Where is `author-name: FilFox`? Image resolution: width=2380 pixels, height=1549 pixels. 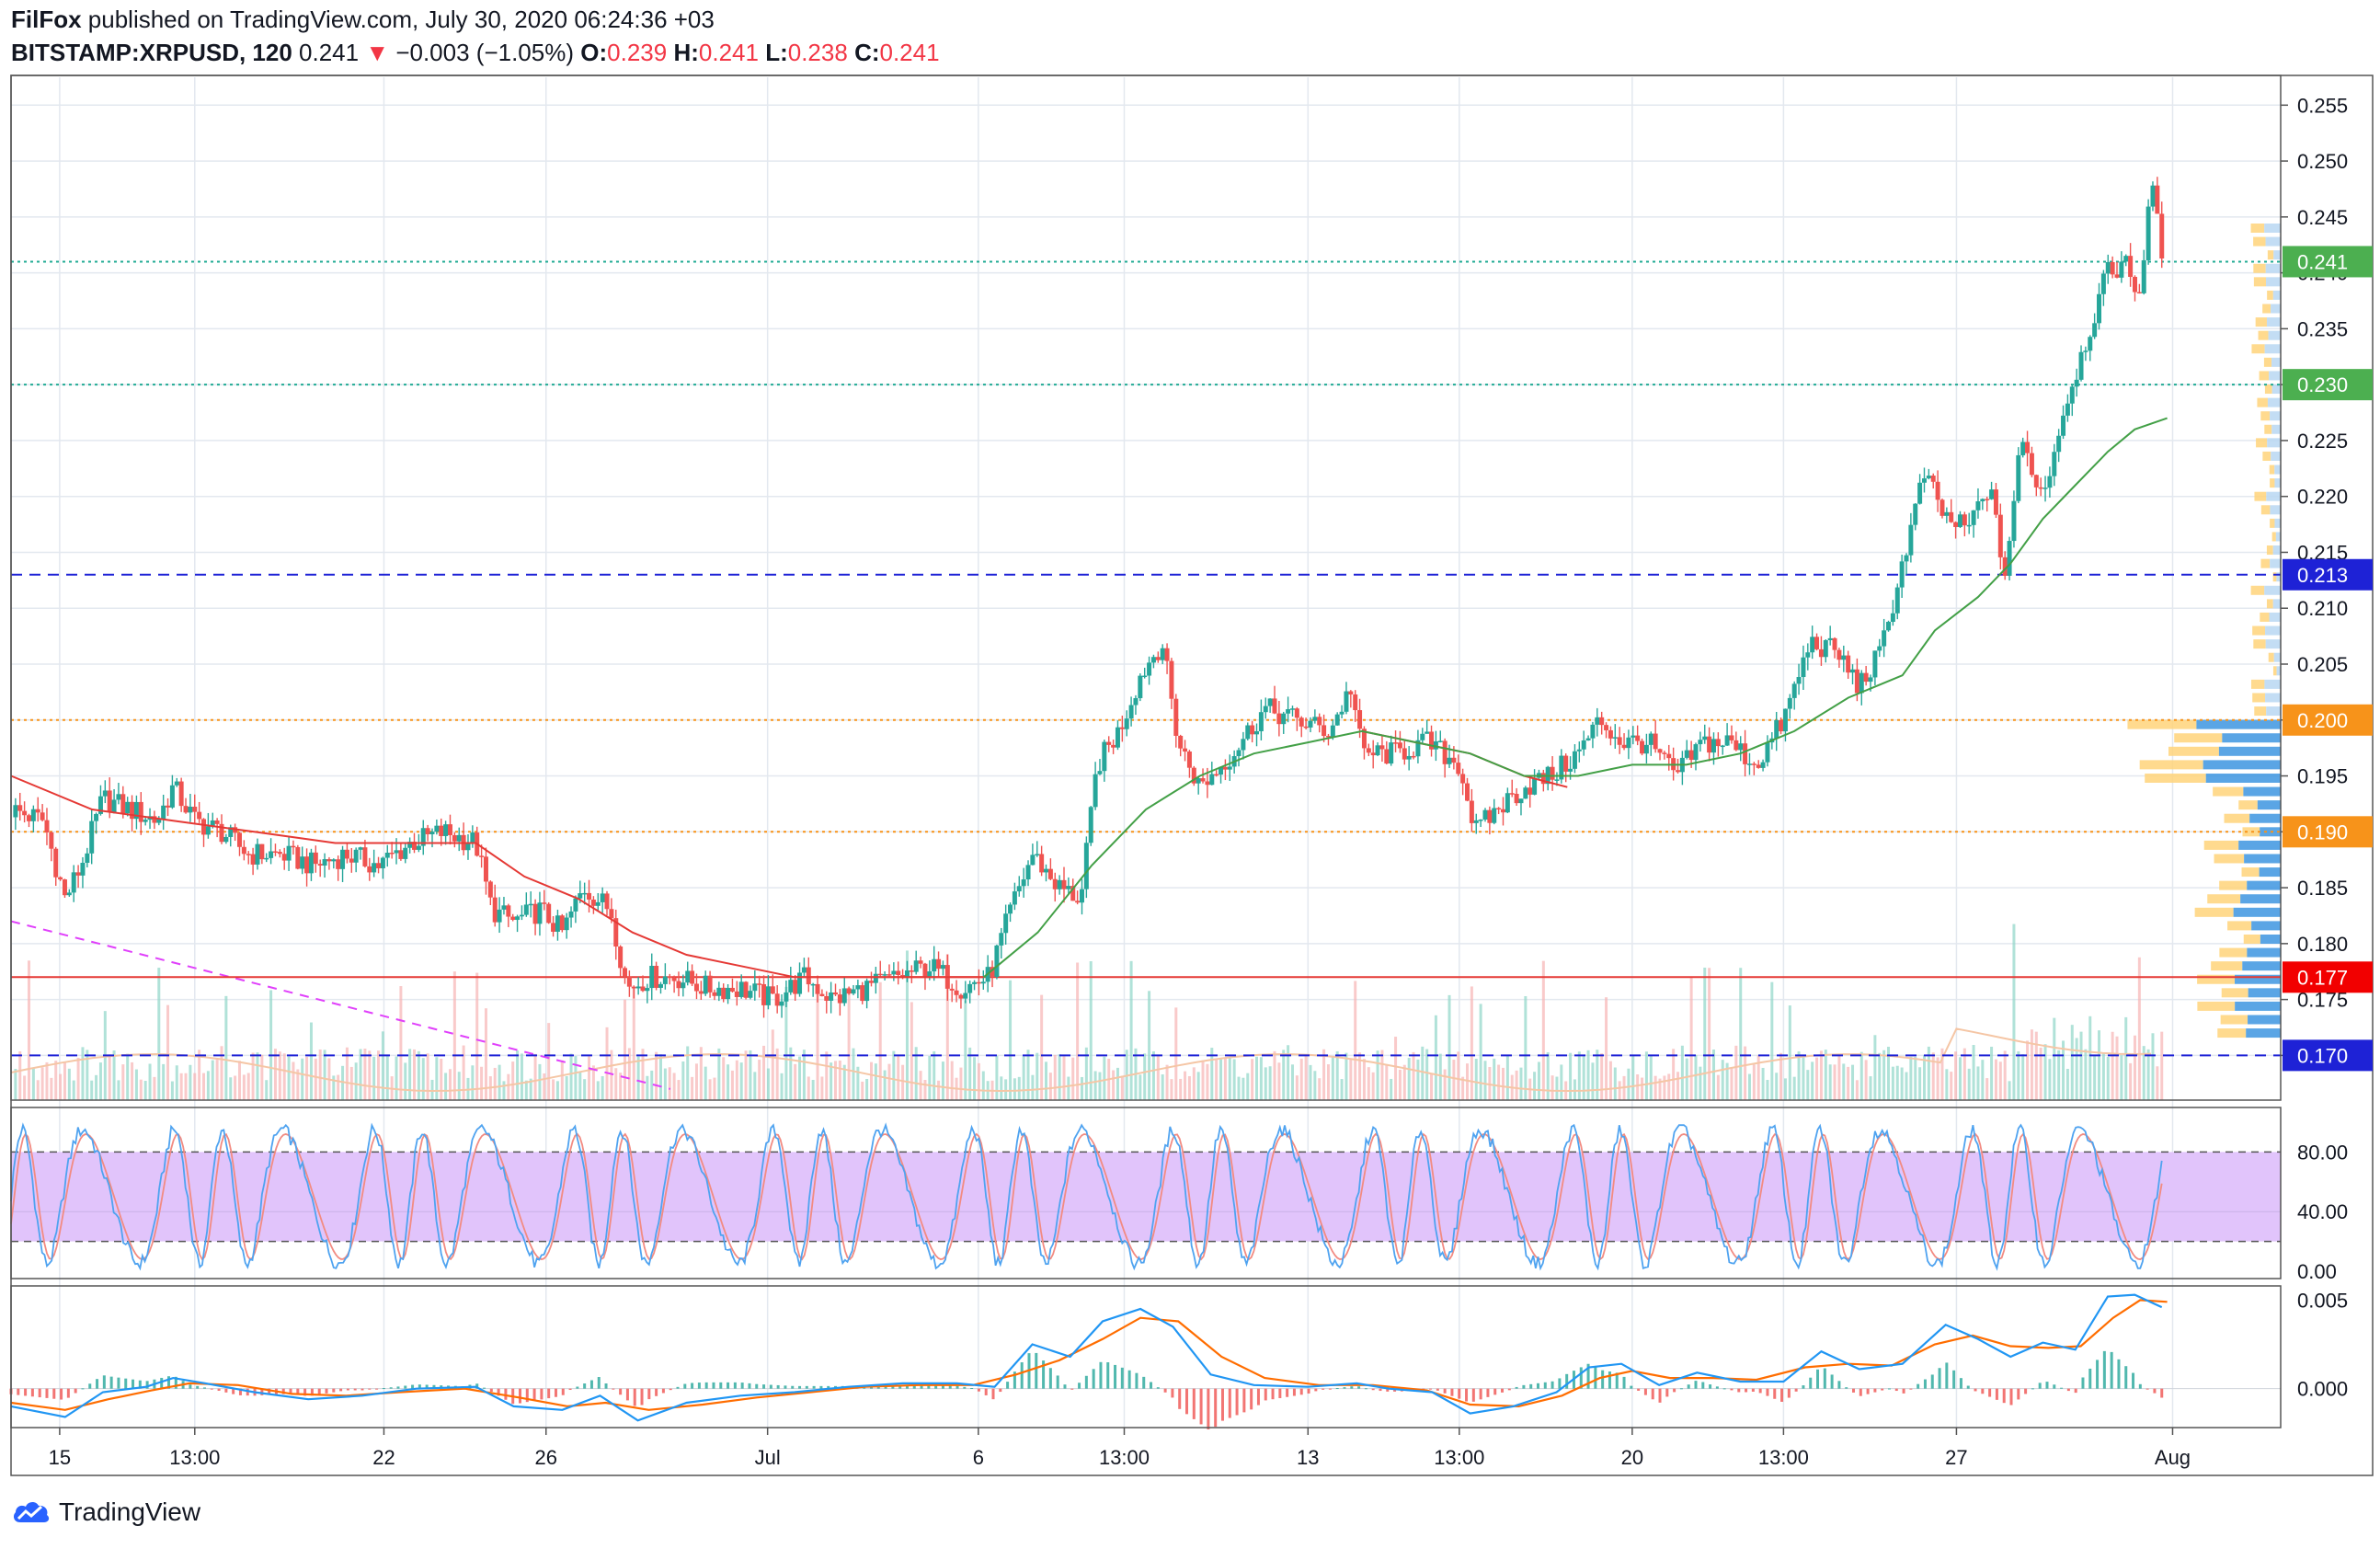
author-name: FilFox is located at coordinates (46, 19).